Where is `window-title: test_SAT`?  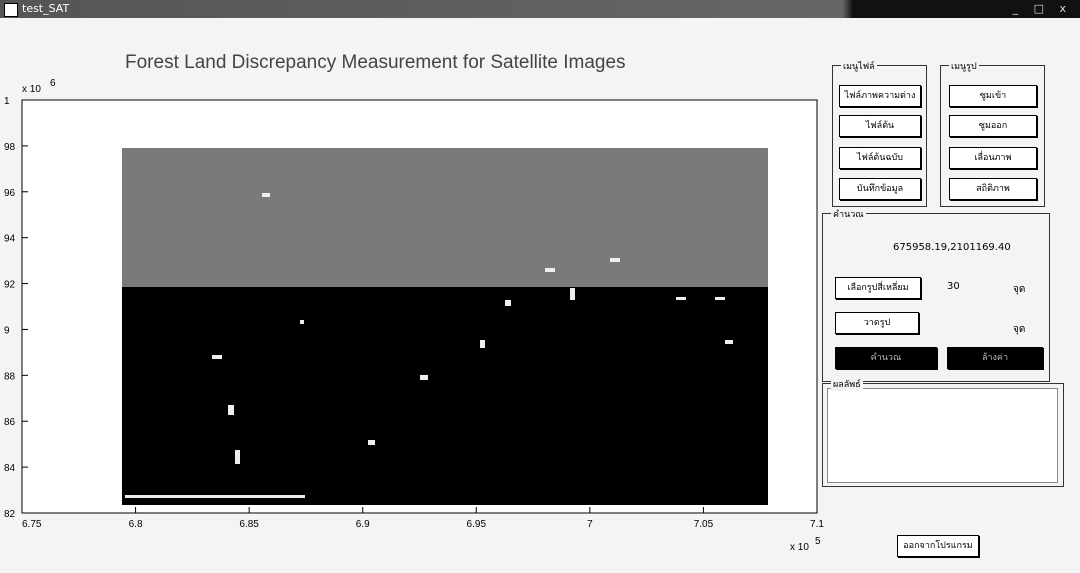
window-title: test_SAT is located at coordinates (46, 8).